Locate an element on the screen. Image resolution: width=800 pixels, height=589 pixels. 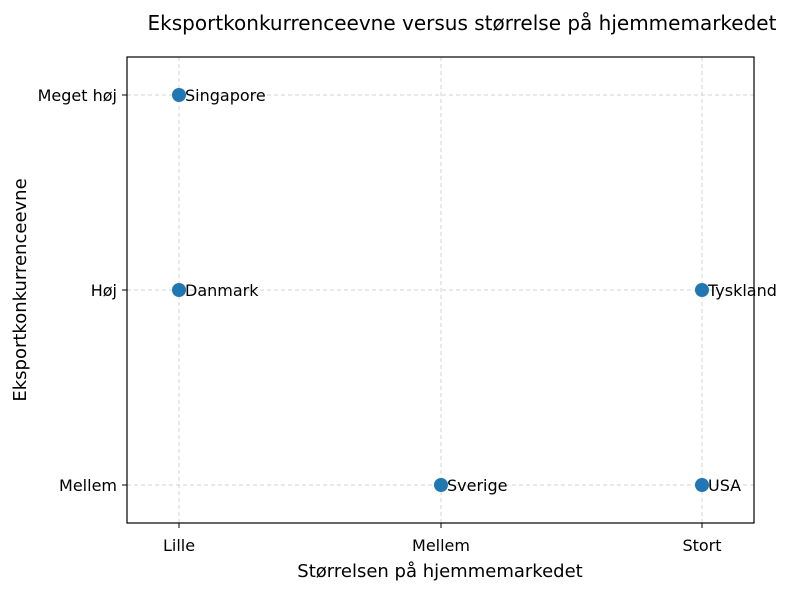
point-label-singapore: Singapore is located at coordinates (225, 95).